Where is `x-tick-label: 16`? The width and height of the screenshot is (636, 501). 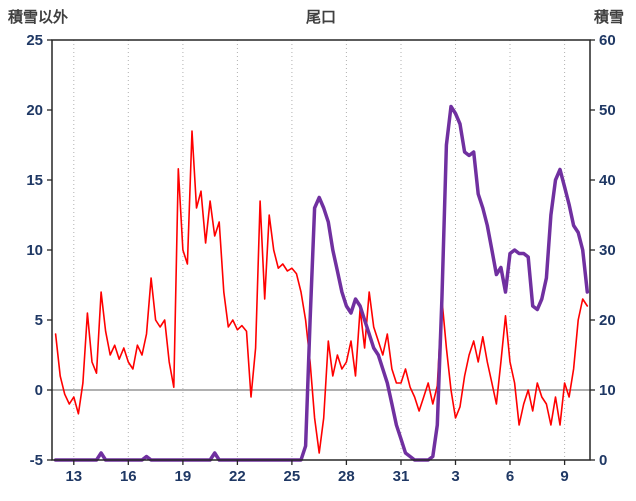
x-tick-label: 16 is located at coordinates (128, 476).